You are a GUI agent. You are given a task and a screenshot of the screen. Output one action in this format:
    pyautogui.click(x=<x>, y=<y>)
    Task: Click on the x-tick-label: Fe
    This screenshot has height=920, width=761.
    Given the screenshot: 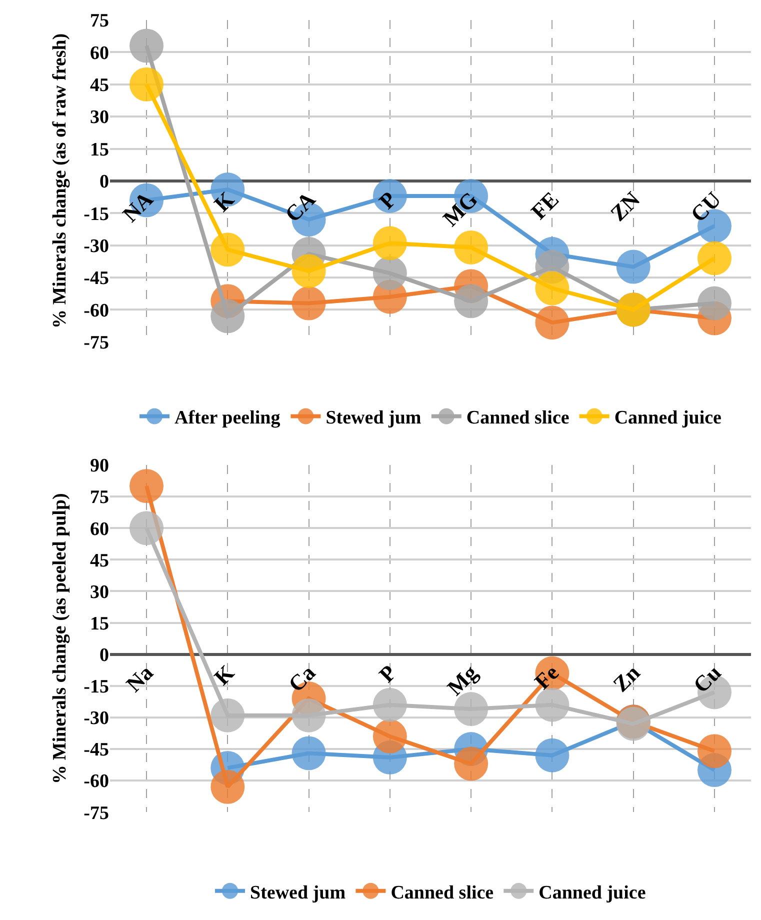 What is the action you would take?
    pyautogui.click(x=546, y=677)
    